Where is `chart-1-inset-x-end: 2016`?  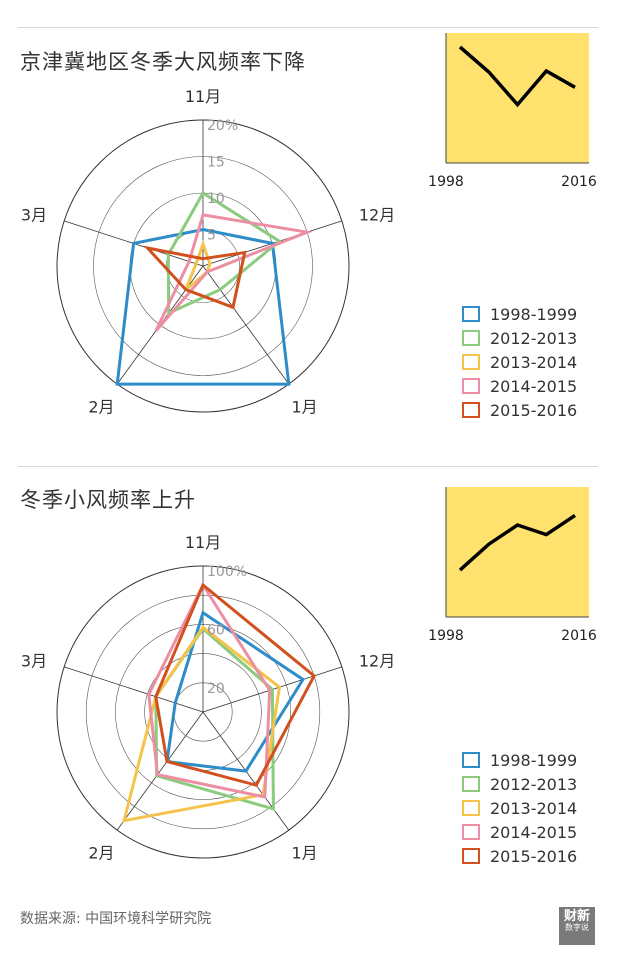 chart-1-inset-x-end: 2016 is located at coordinates (579, 182).